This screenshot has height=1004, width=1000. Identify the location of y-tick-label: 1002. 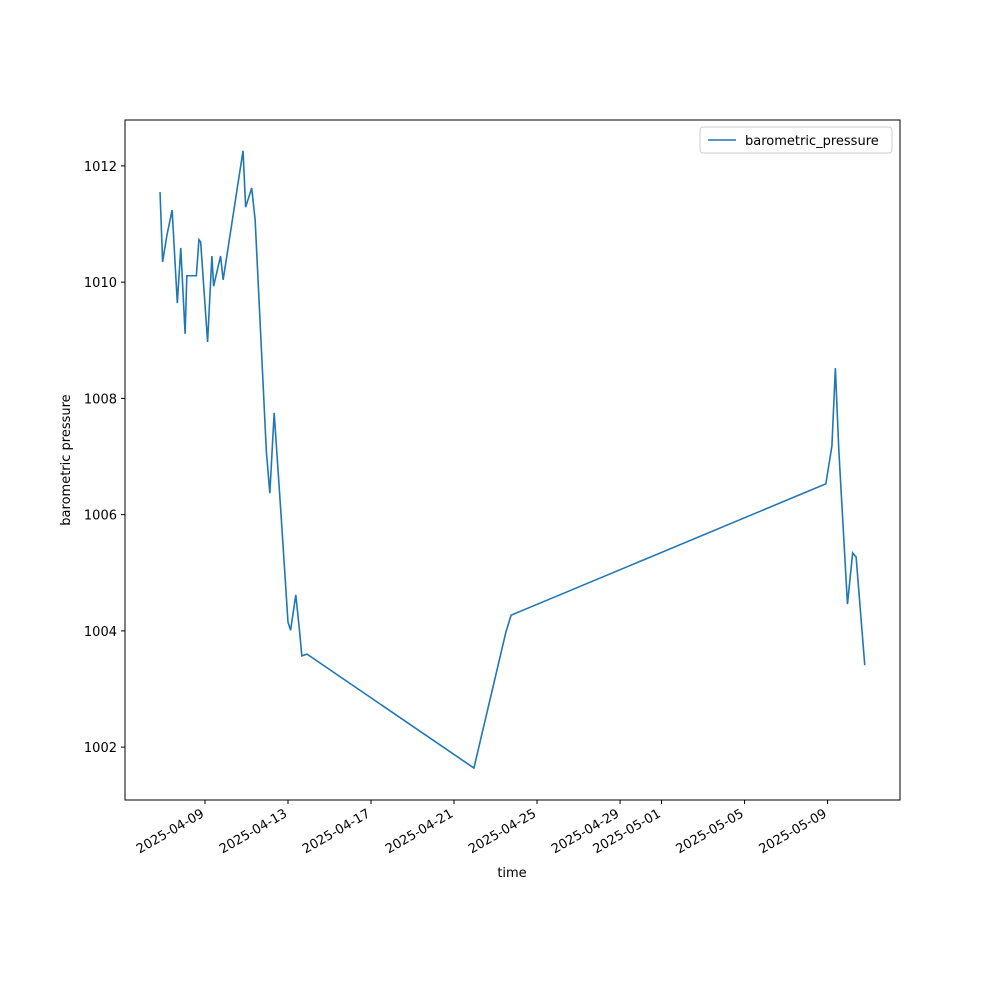
(100, 748).